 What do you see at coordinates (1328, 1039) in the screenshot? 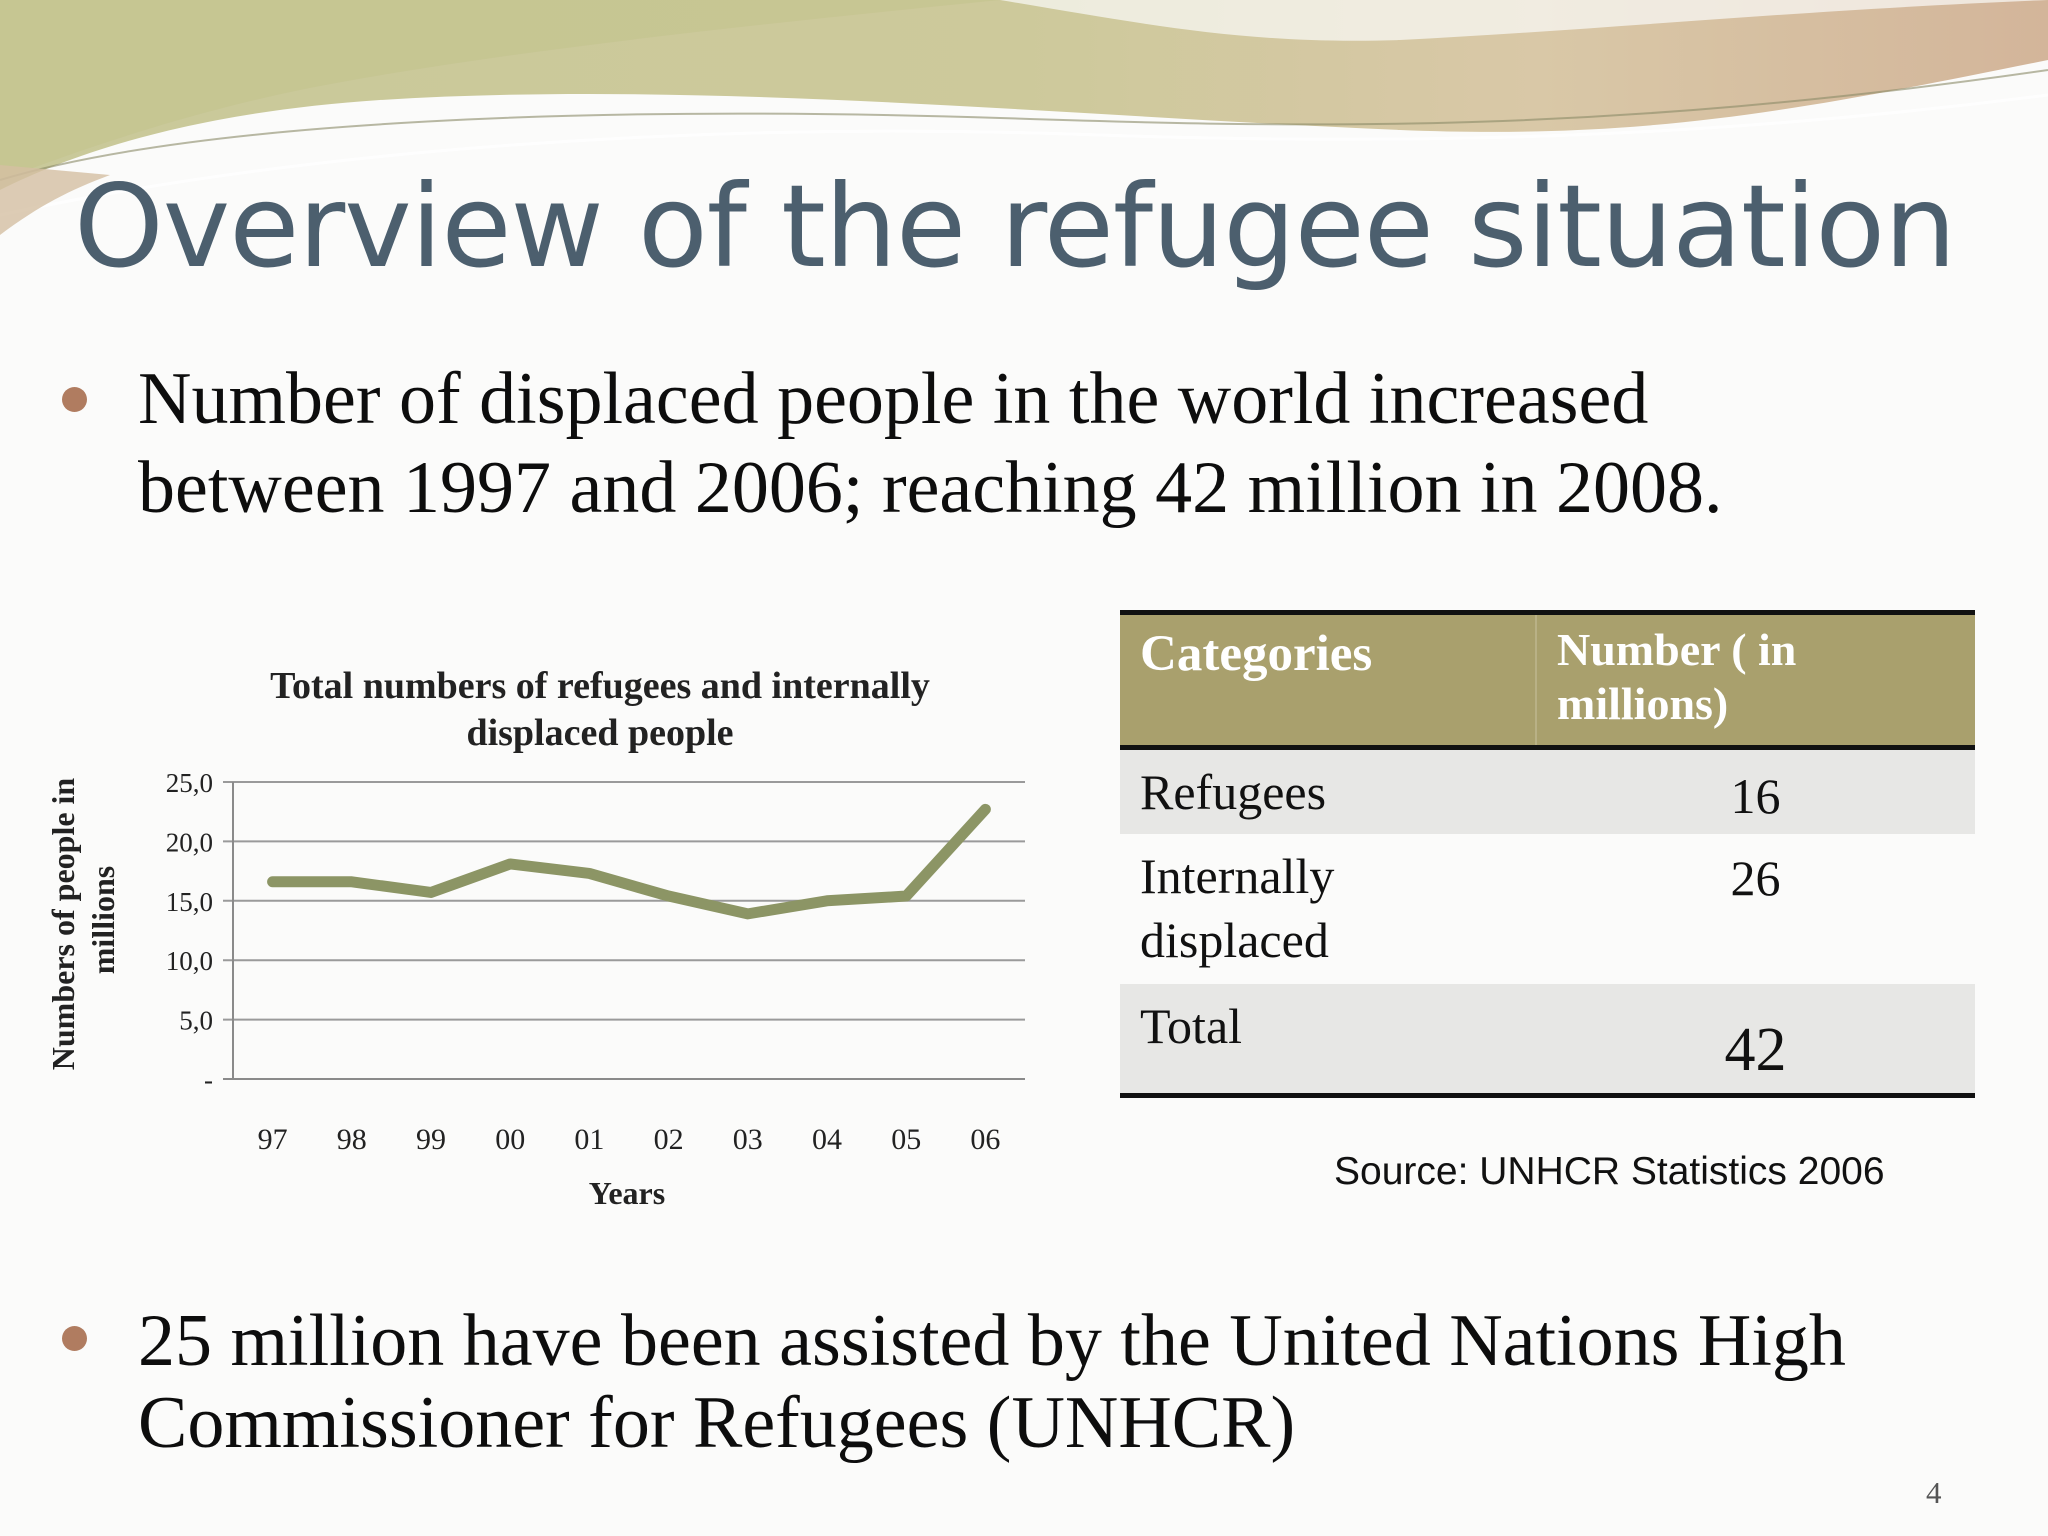
I see `table-cell-category: Total` at bounding box center [1328, 1039].